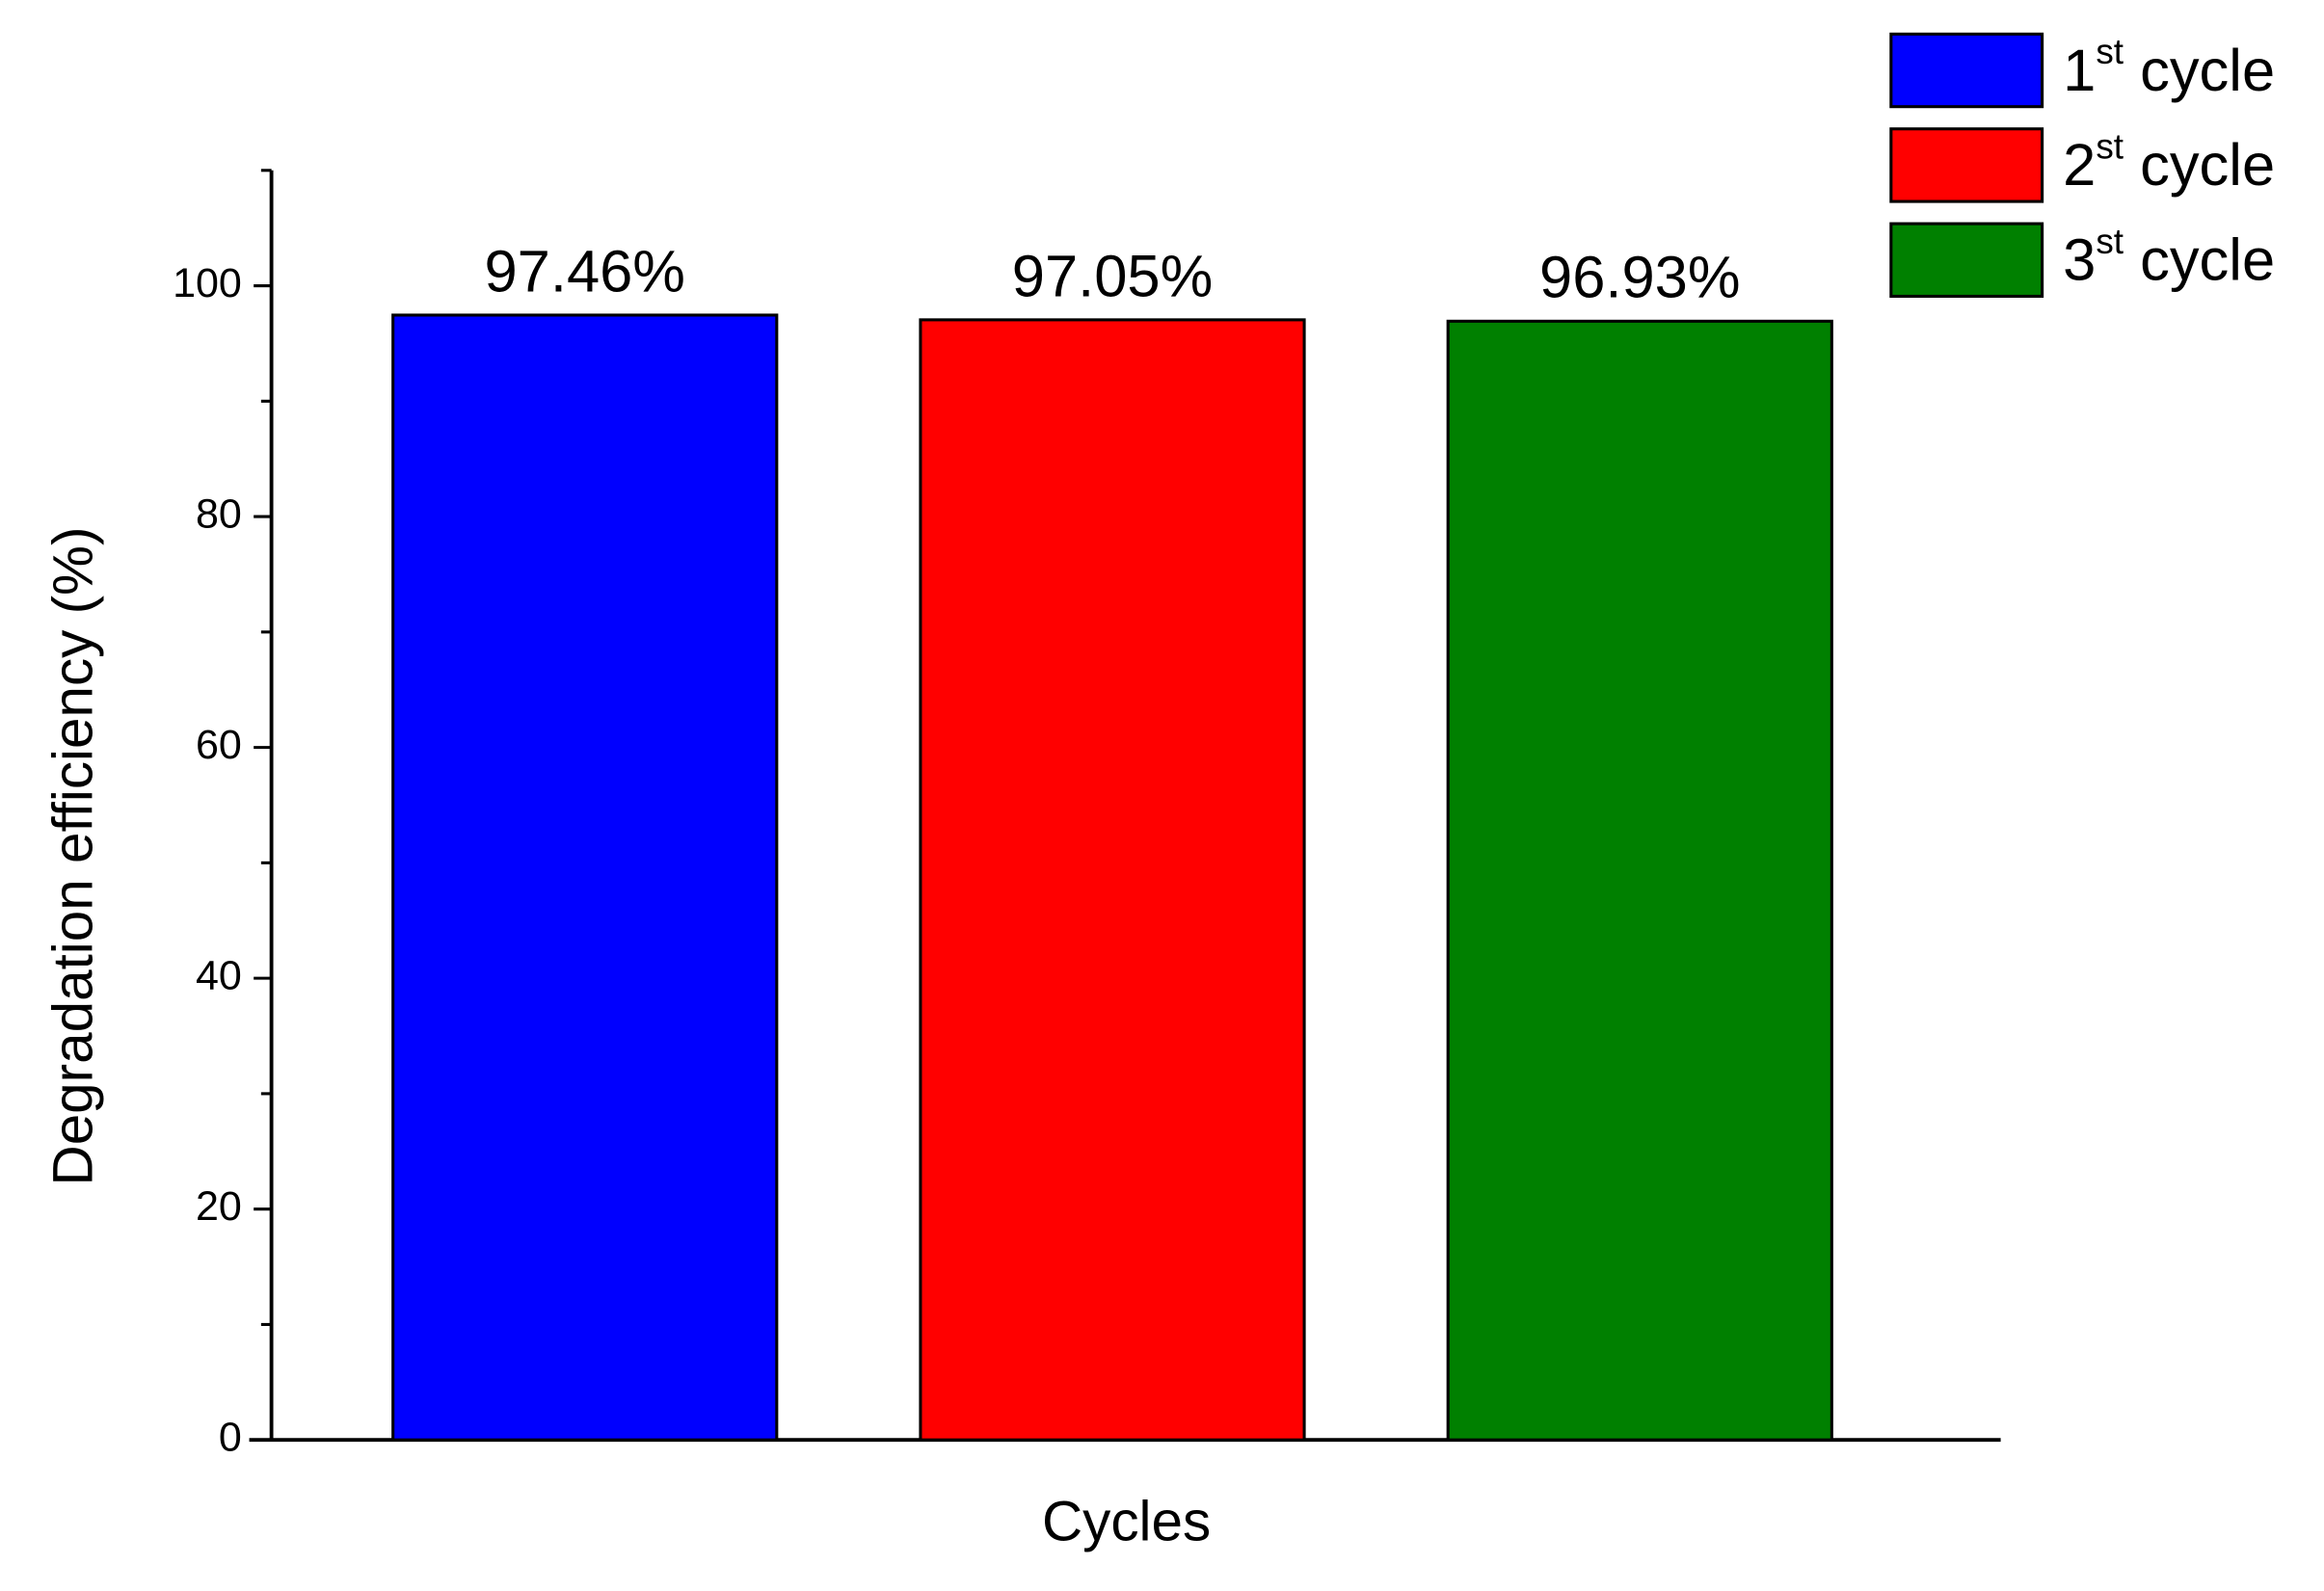 The height and width of the screenshot is (1591, 2324). I want to click on x-axis-label: Cycles, so click(1126, 1522).